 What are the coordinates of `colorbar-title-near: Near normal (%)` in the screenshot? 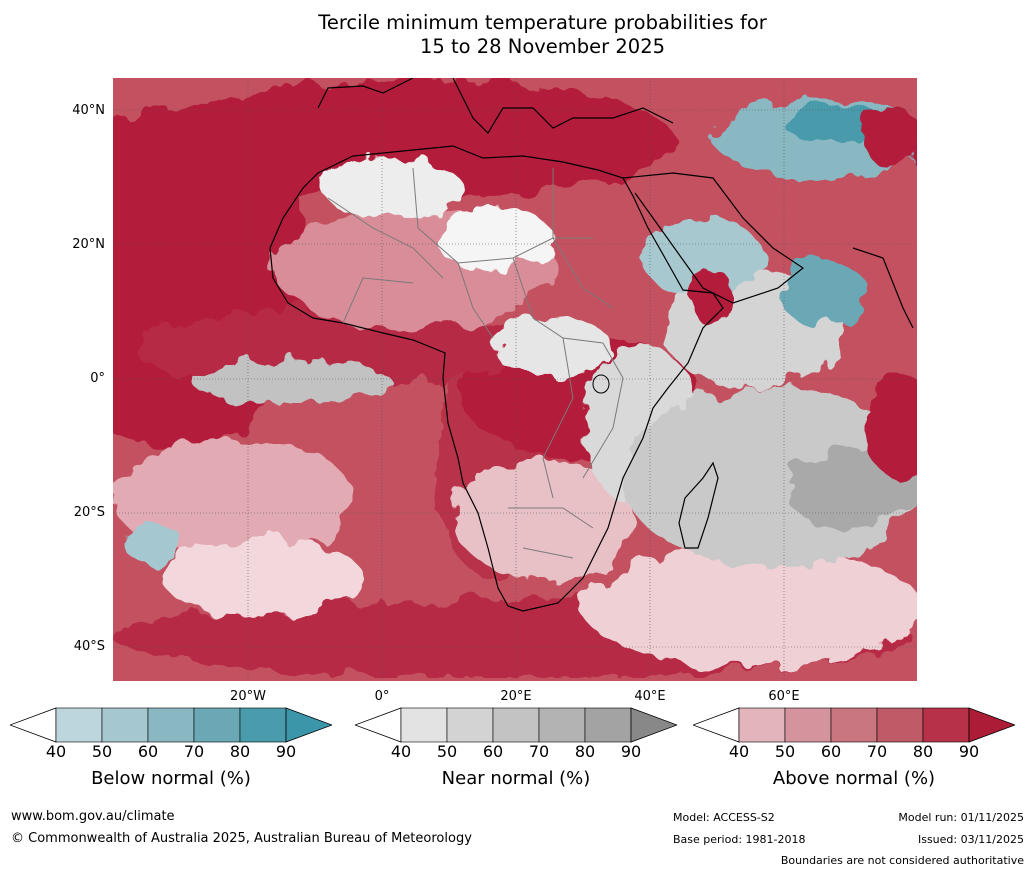 It's located at (516, 778).